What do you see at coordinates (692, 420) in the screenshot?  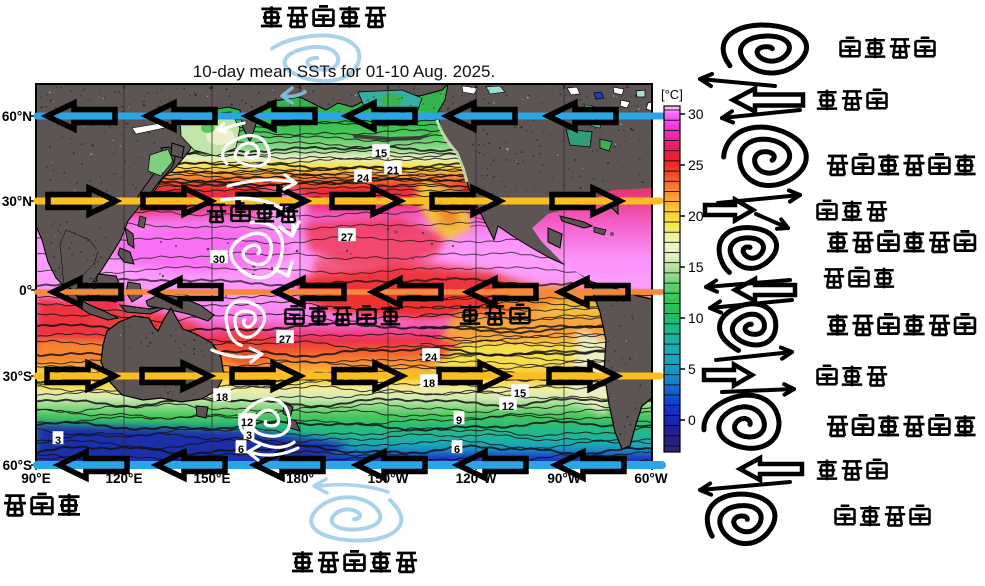 I see `svg-text: 0` at bounding box center [692, 420].